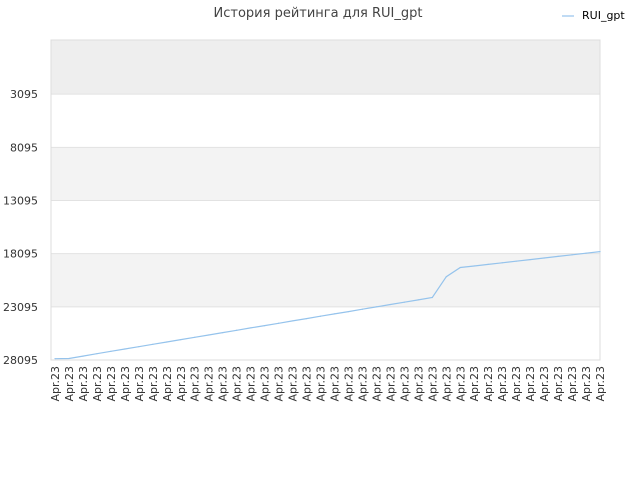  I want to click on legend-label: RUI_gpt, so click(603, 15).